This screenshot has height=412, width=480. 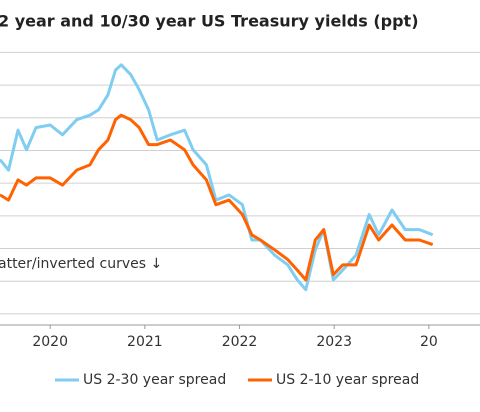 What do you see at coordinates (334, 342) in the screenshot?
I see `x-tick-label: 2023` at bounding box center [334, 342].